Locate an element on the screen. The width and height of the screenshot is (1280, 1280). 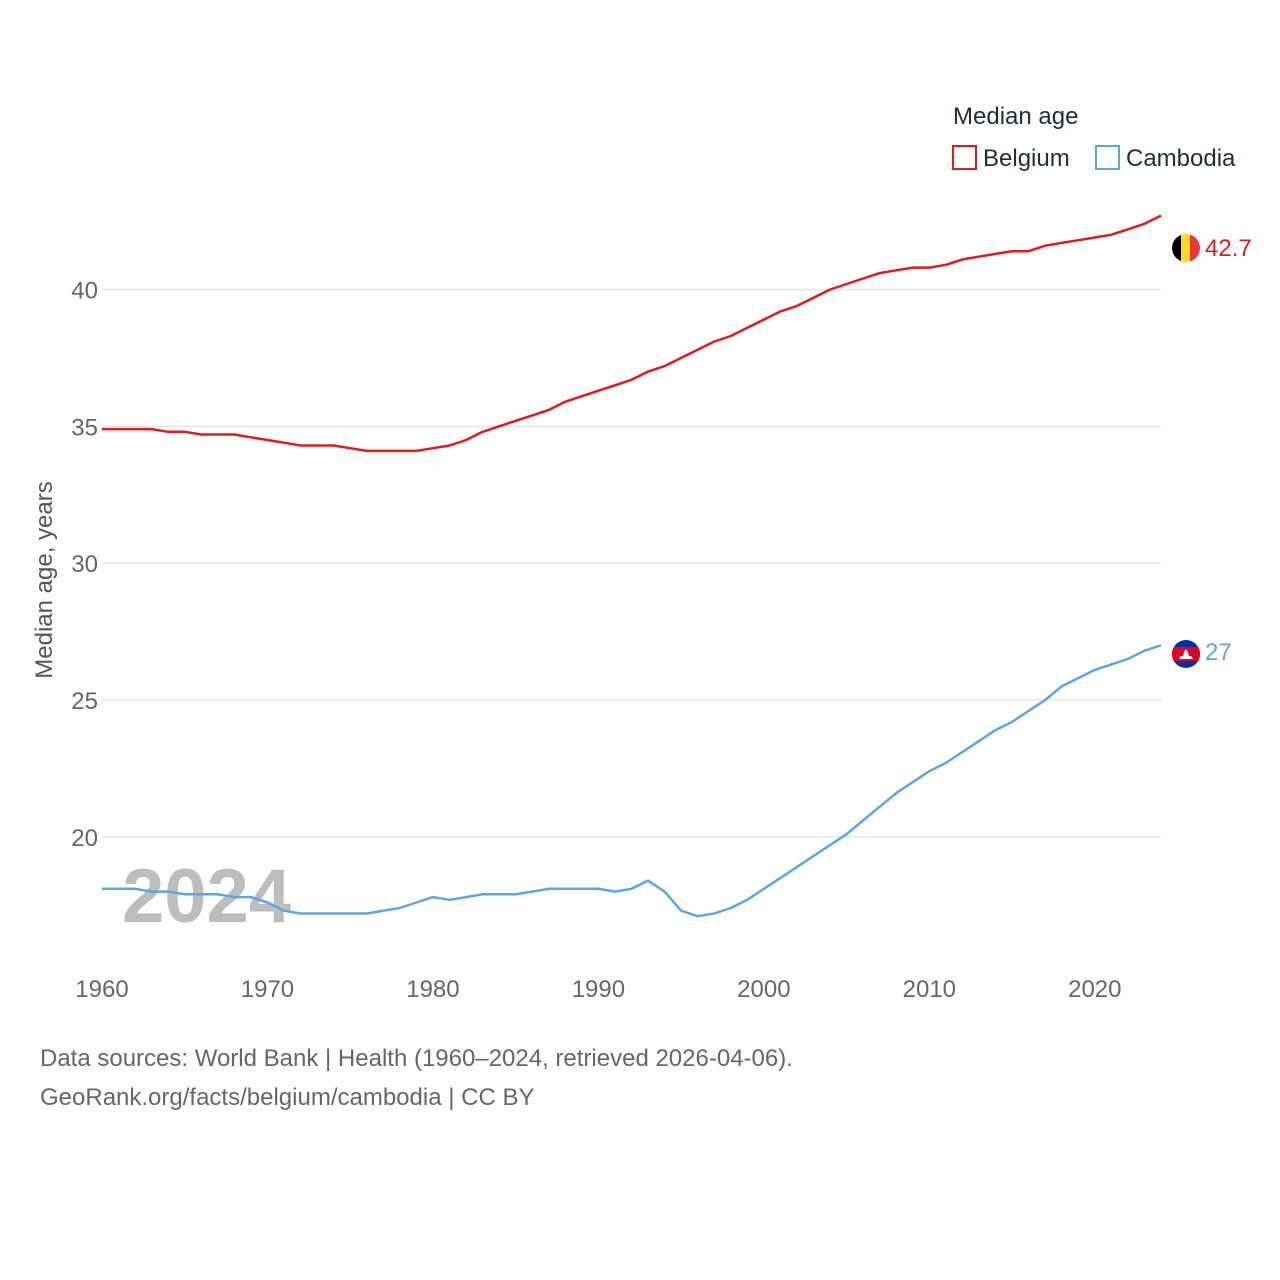
legend-label-belgium: Belgium is located at coordinates (1026, 158).